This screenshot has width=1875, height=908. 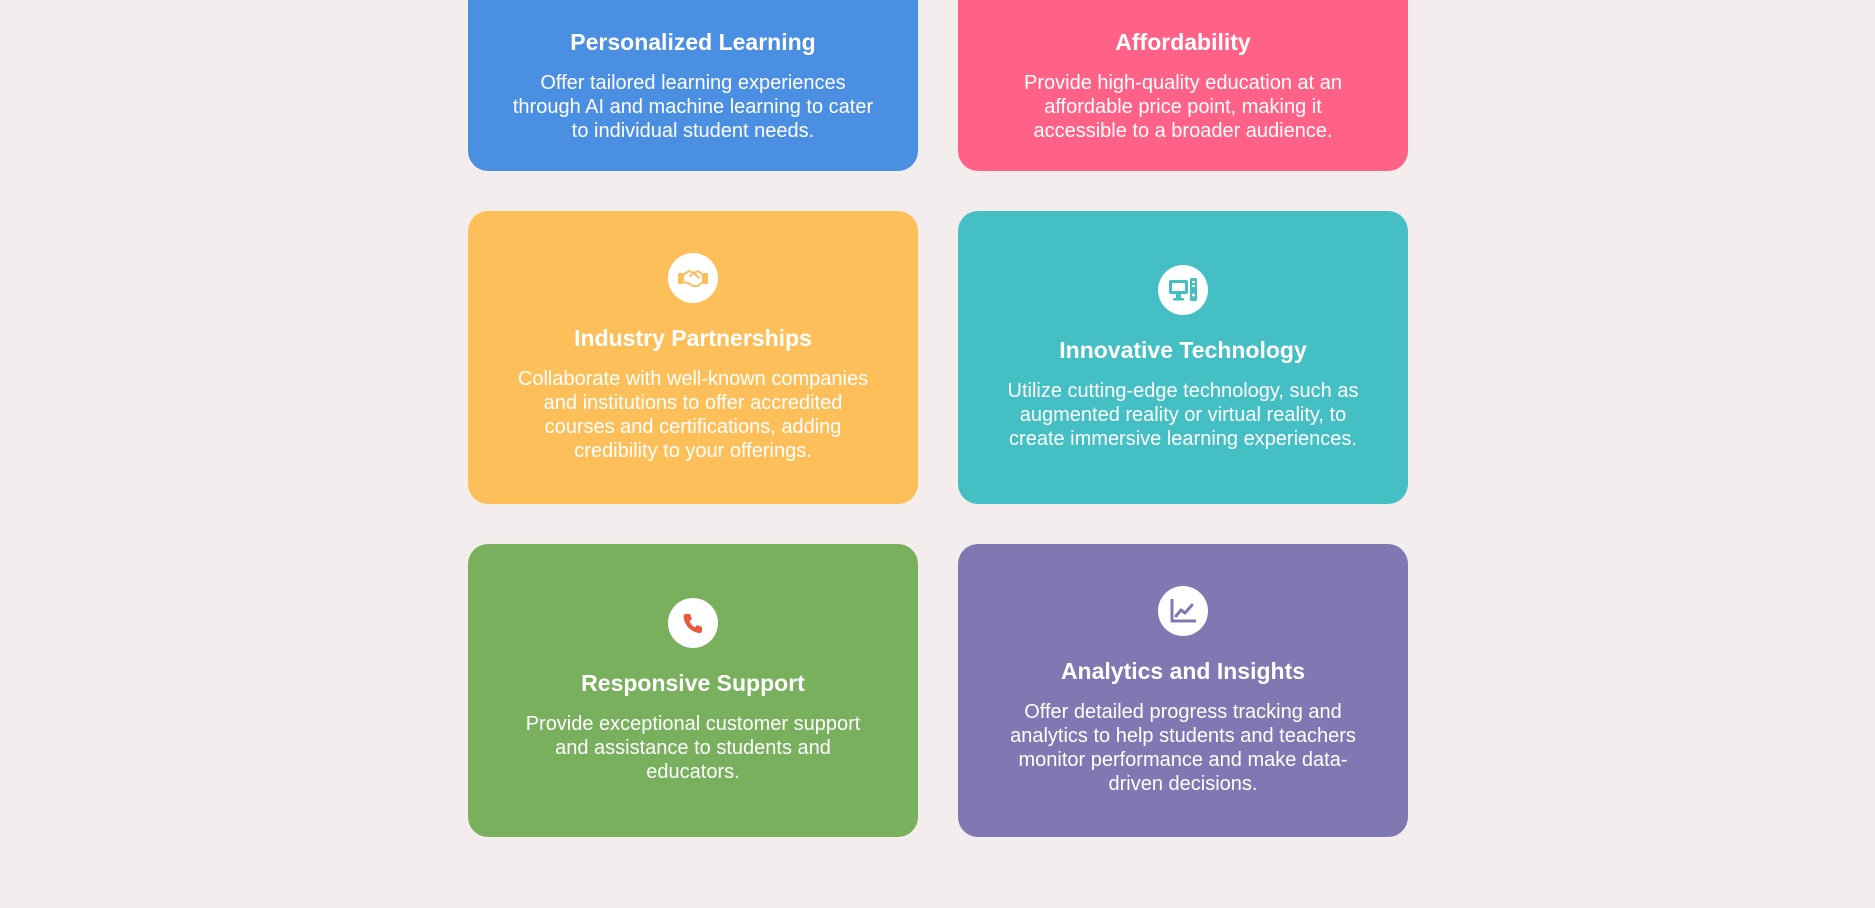 I want to click on feature-title: Personalized Learning, so click(x=693, y=41).